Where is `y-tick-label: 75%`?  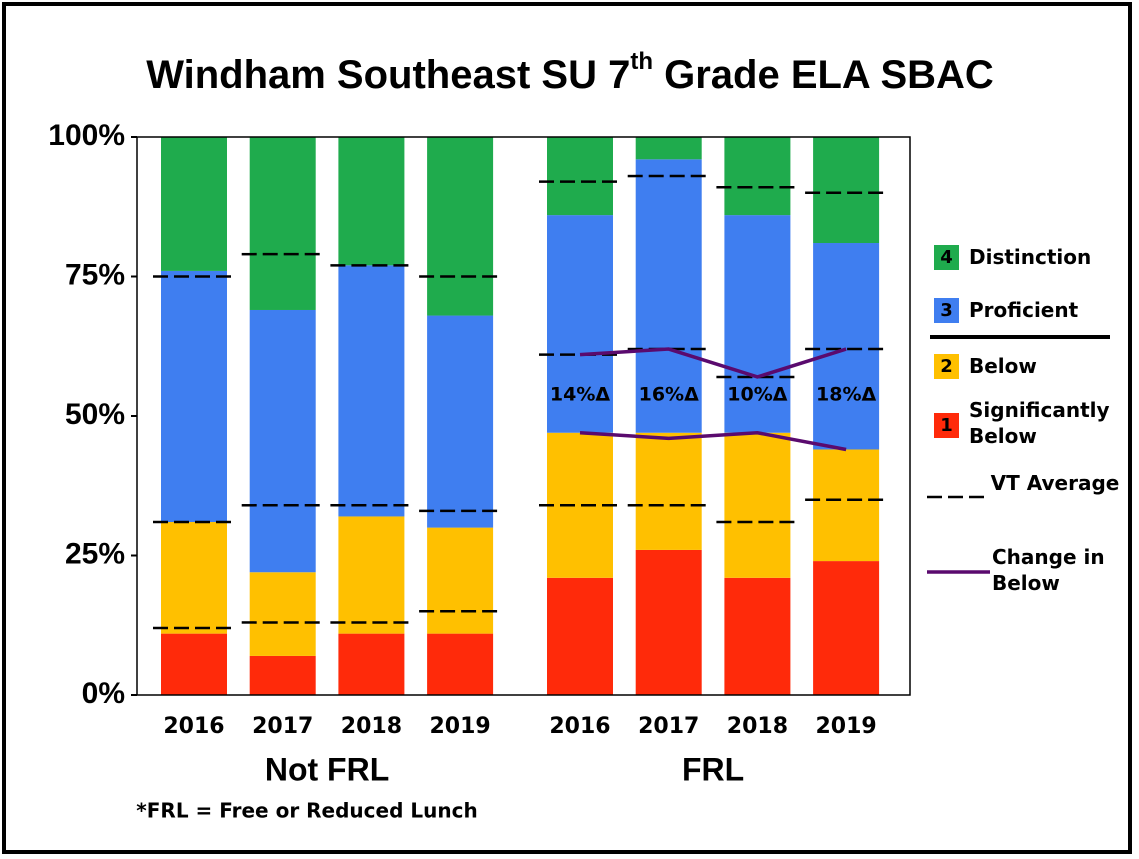
y-tick-label: 75% is located at coordinates (95, 274).